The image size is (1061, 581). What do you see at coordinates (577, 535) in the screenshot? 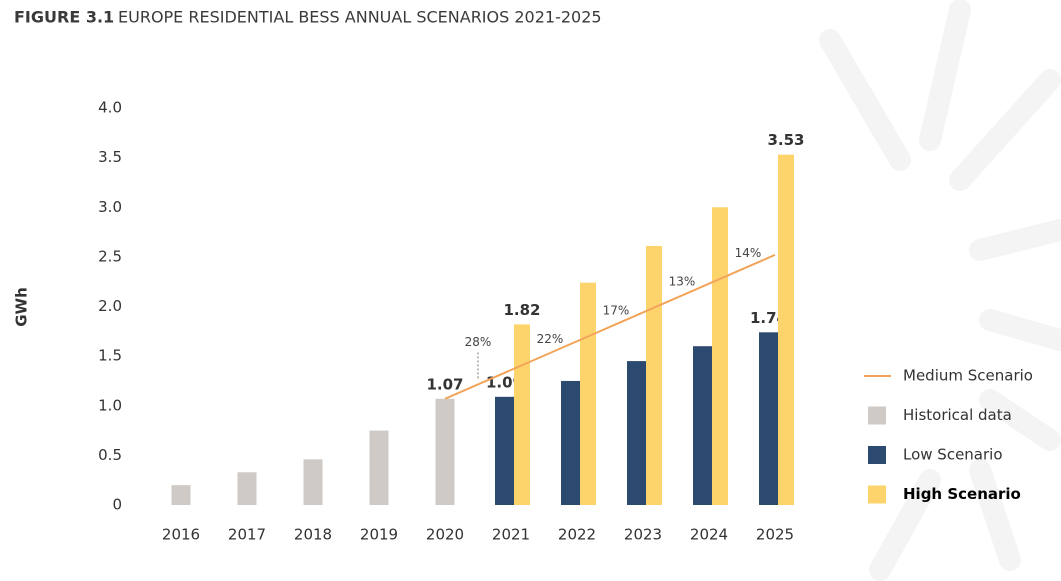
I see `x-tick-label: 2022` at bounding box center [577, 535].